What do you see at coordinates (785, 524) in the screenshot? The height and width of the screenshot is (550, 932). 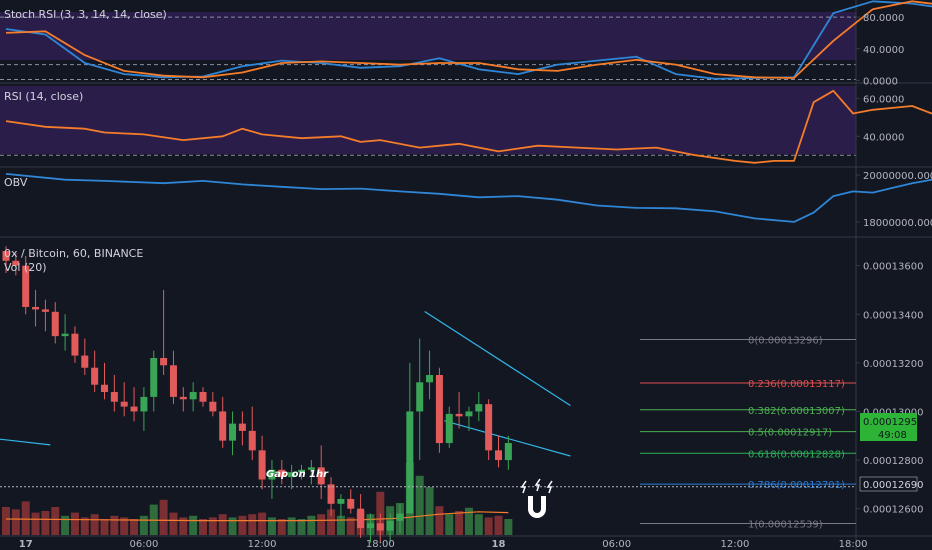 I see `fib-level-label-6: 1(0.00012539)` at bounding box center [785, 524].